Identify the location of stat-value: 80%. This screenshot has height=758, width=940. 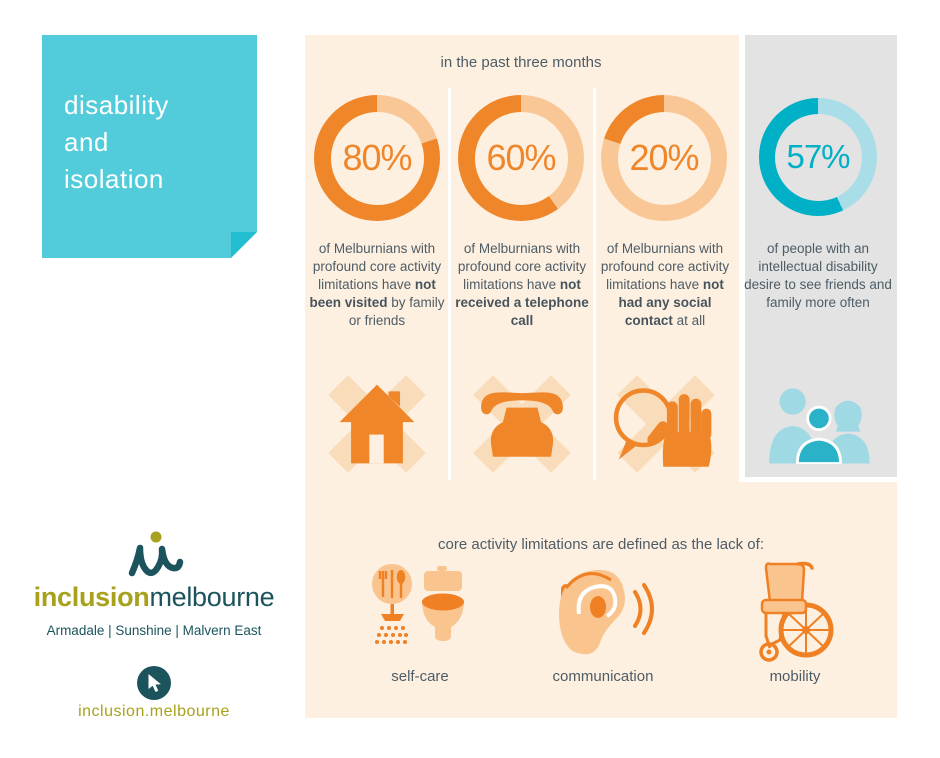
(377, 157).